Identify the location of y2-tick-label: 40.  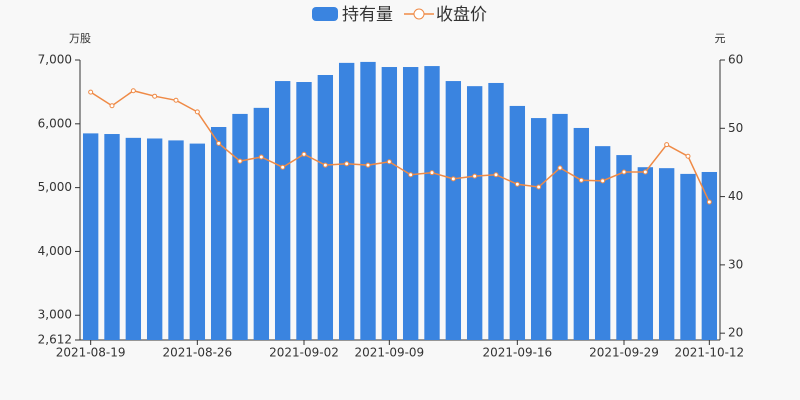
(735, 196).